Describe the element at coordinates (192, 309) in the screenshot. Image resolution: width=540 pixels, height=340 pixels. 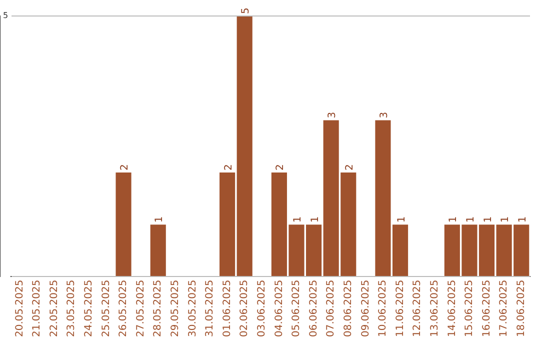
I see `x-tick-label: 30.05.2025` at that location.